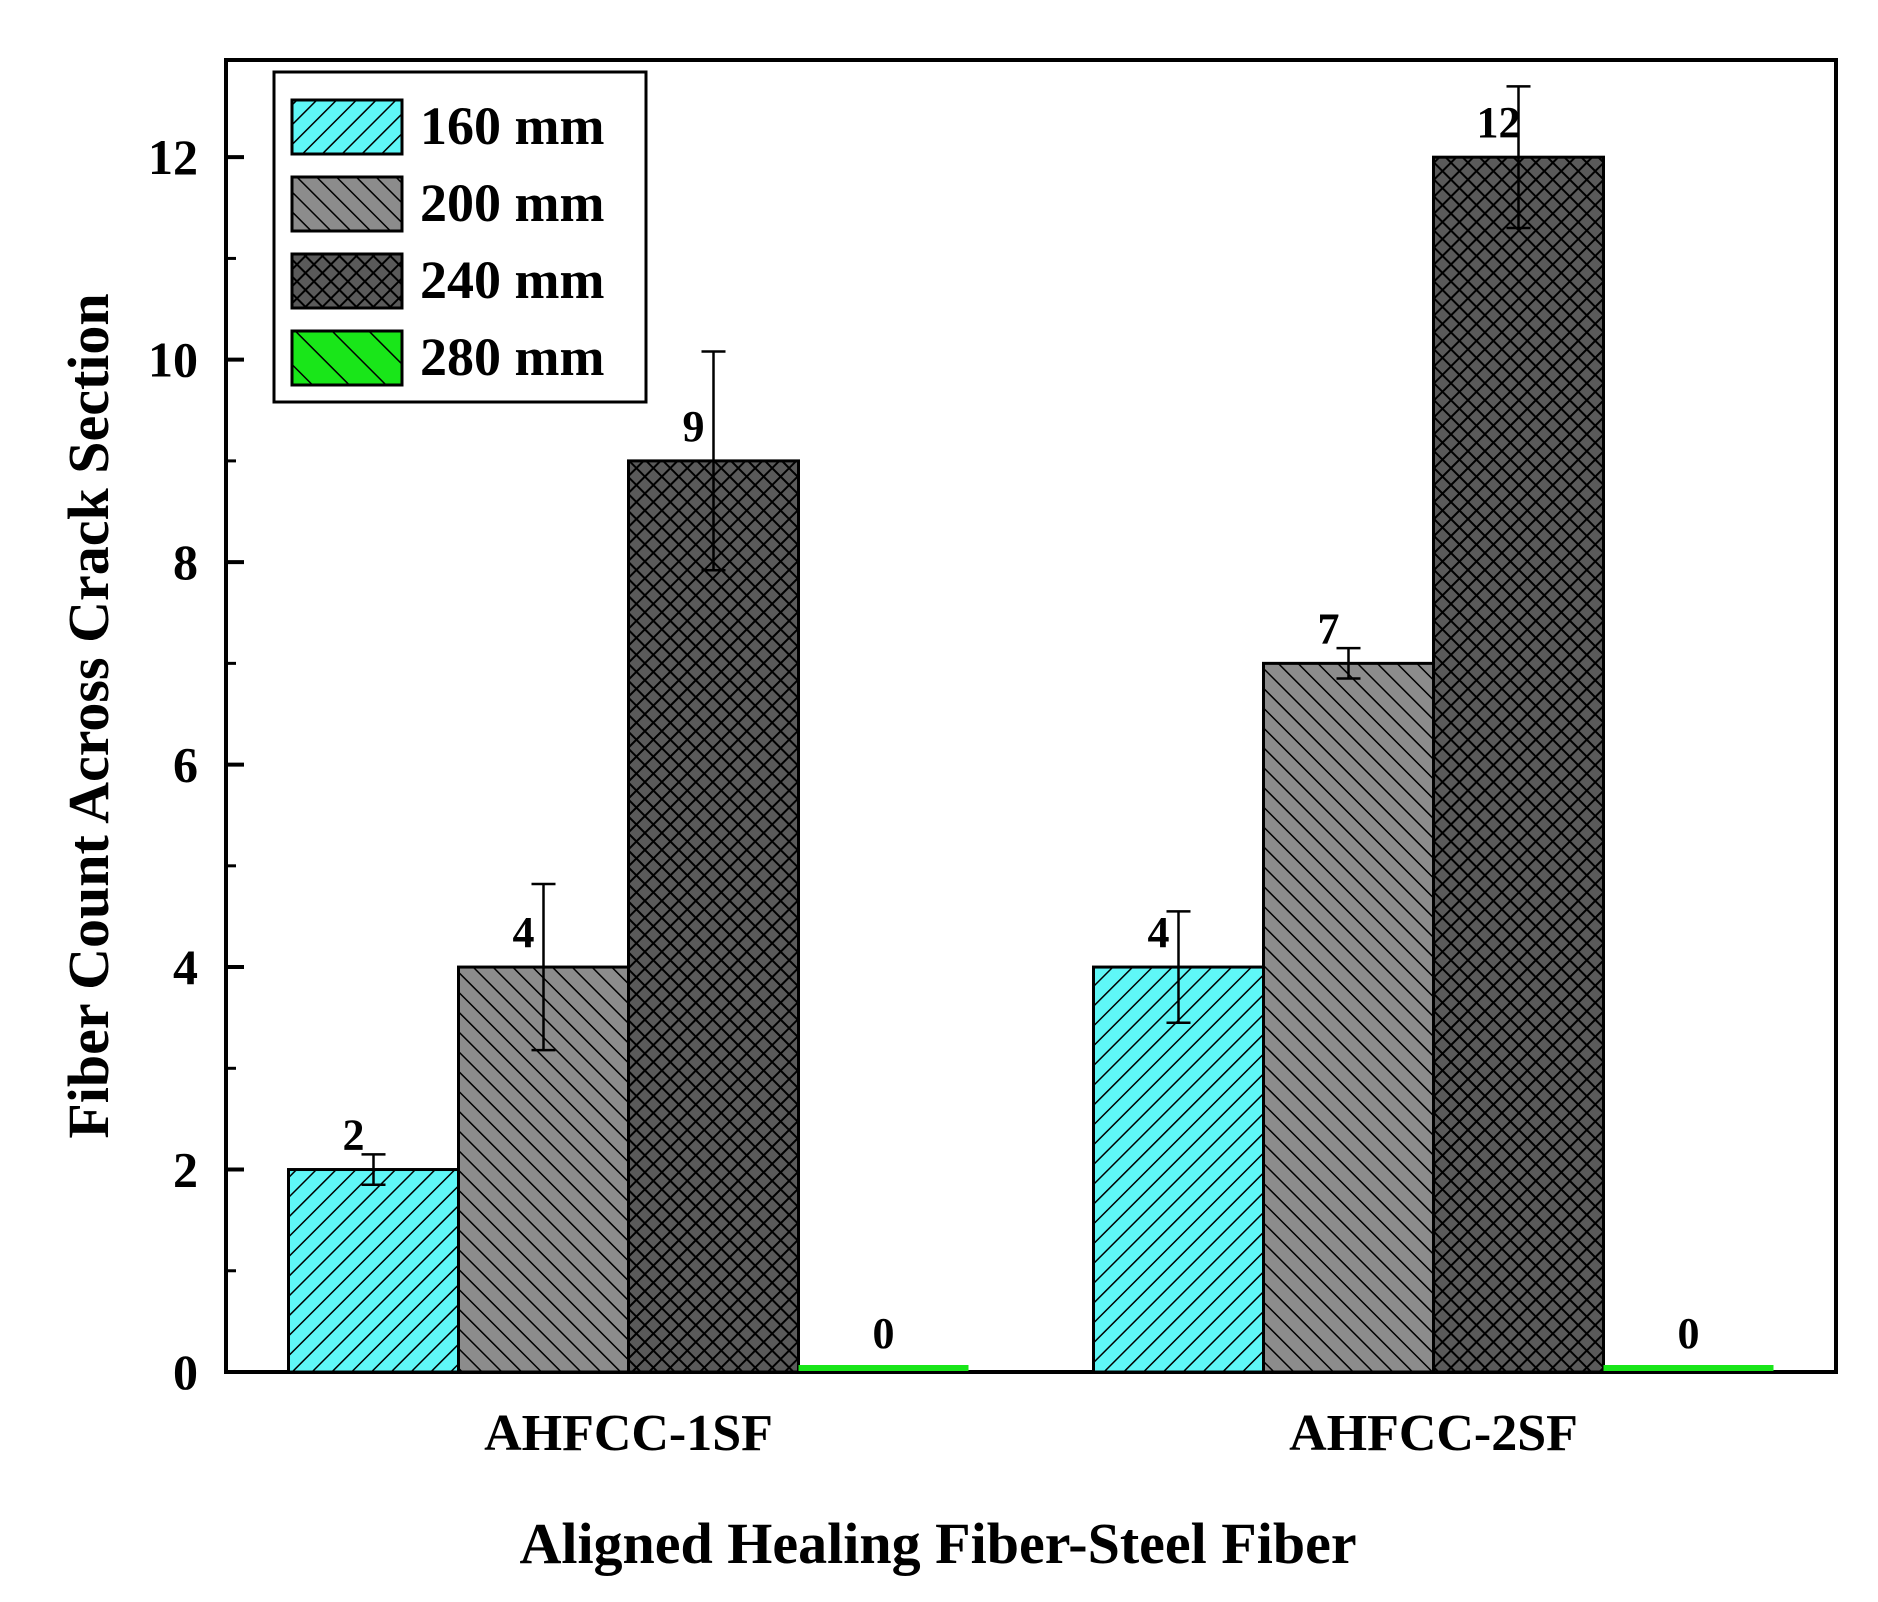 This screenshot has height=1602, width=1878. What do you see at coordinates (185, 1170) in the screenshot?
I see `y-tick-label: 2` at bounding box center [185, 1170].